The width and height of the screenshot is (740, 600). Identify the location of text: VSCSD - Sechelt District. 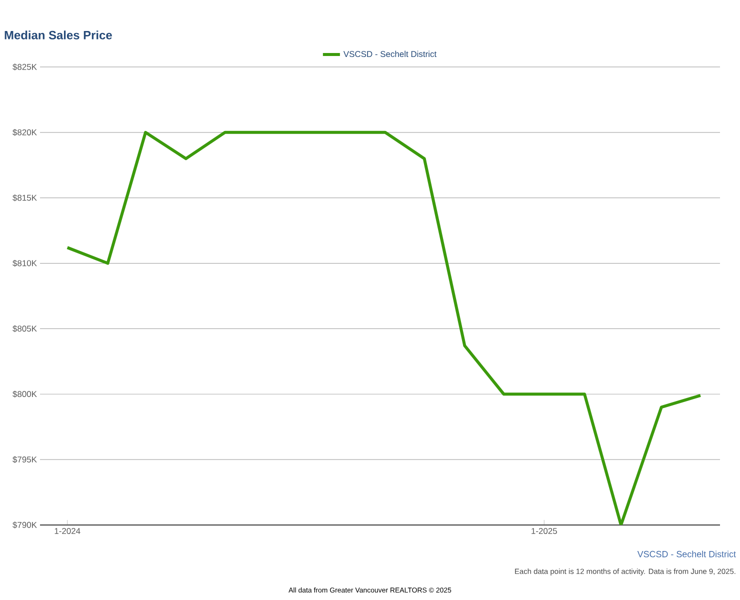
(686, 554).